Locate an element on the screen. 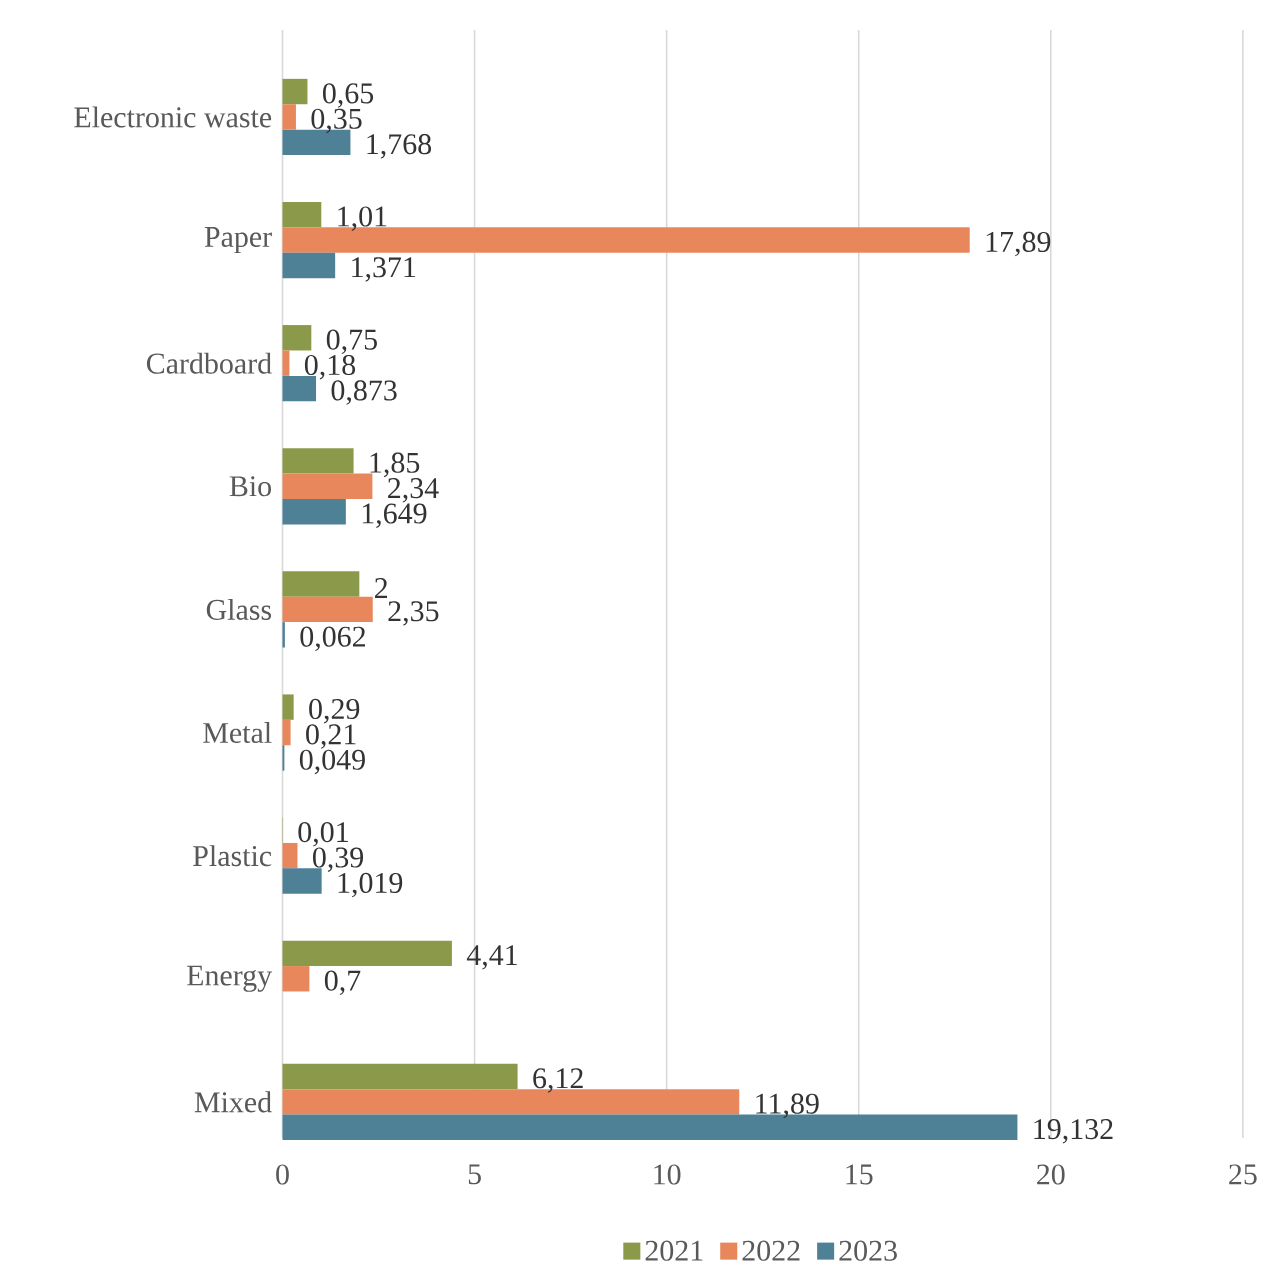 The height and width of the screenshot is (1273, 1271). data-label: 1,371 is located at coordinates (384, 269).